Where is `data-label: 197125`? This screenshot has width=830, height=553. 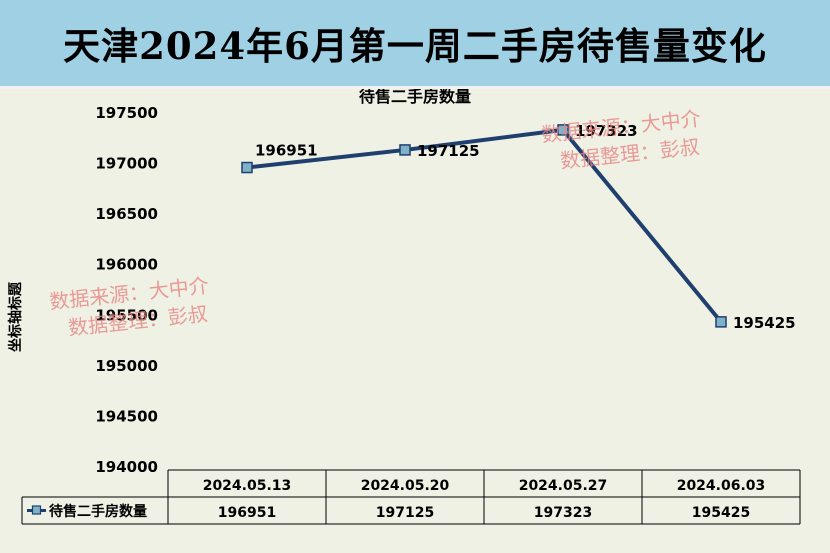 data-label: 197125 is located at coordinates (448, 151).